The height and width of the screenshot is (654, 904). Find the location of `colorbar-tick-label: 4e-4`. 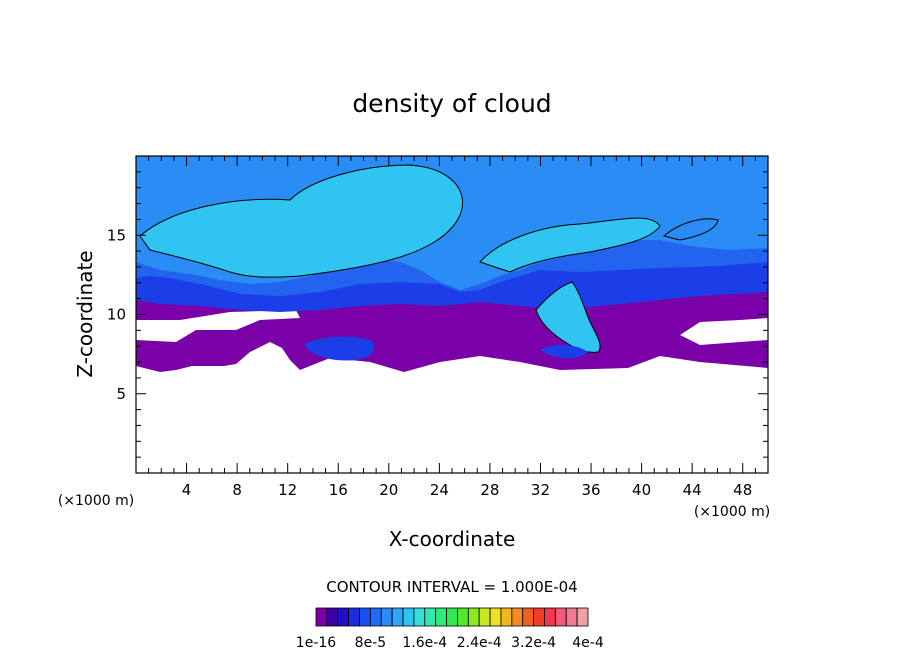

colorbar-tick-label: 4e-4 is located at coordinates (588, 643).